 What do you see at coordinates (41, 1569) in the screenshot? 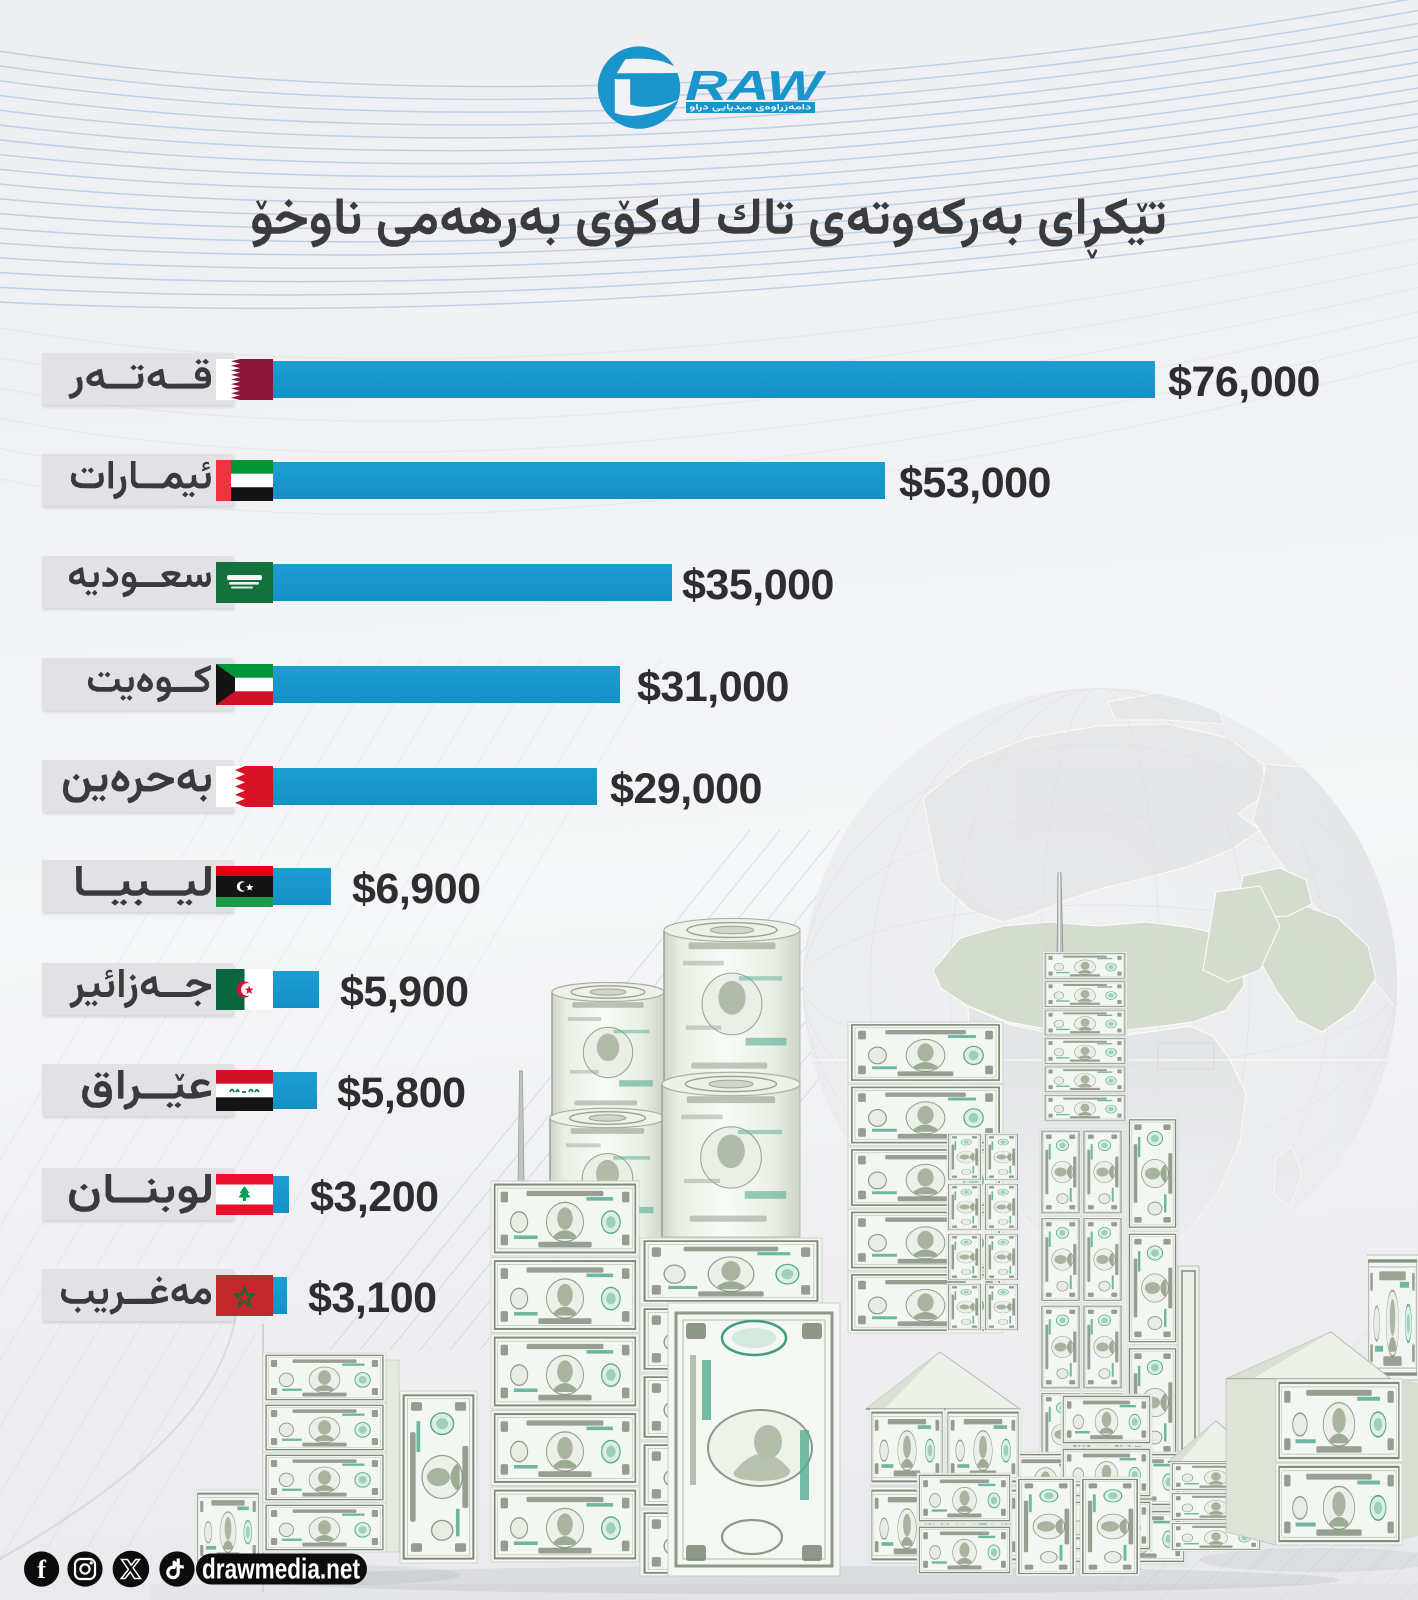
I see `svg-text: f` at bounding box center [41, 1569].